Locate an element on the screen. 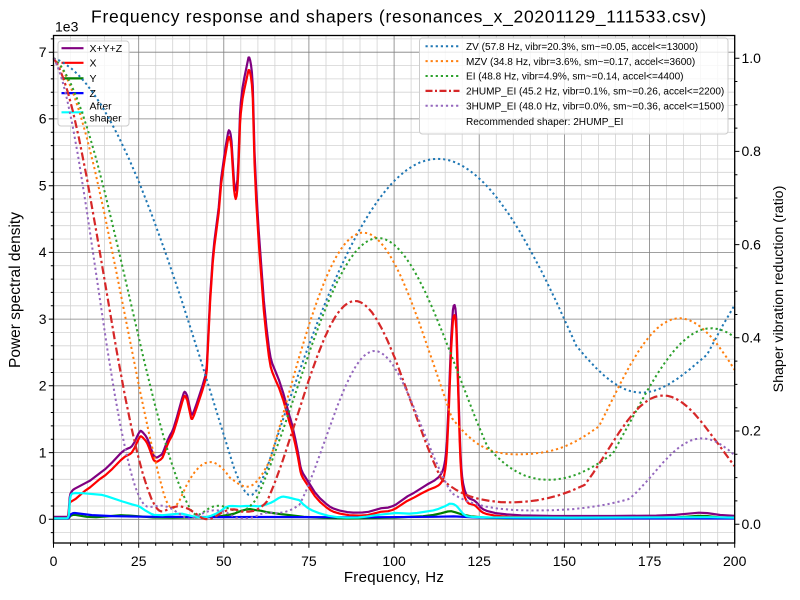  svg-text: 0.0 is located at coordinates (752, 524).